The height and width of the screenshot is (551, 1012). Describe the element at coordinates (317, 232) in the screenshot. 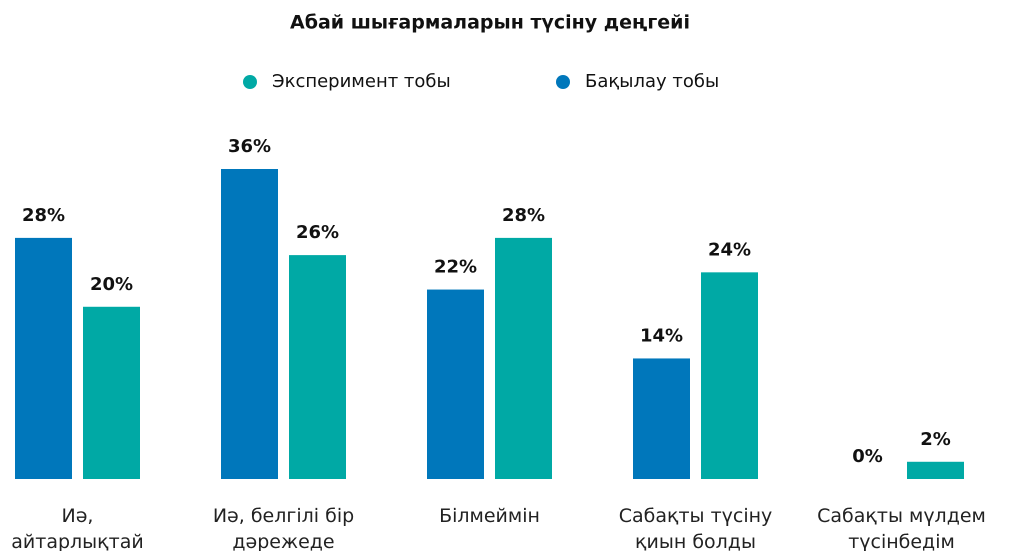

I see `data-label: 26%` at that location.